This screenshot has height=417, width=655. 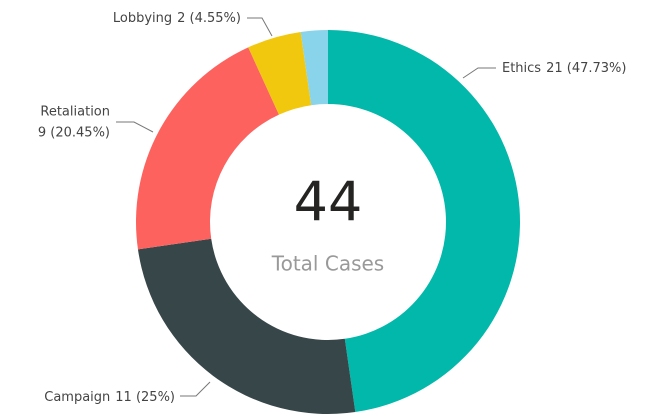 I want to click on center-value: 44, so click(x=328, y=202).